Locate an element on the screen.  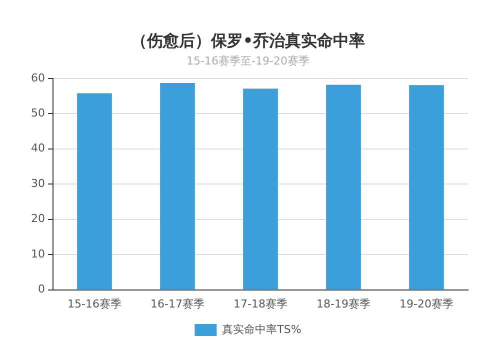
legend-label: 真实命中率TS% is located at coordinates (262, 329).